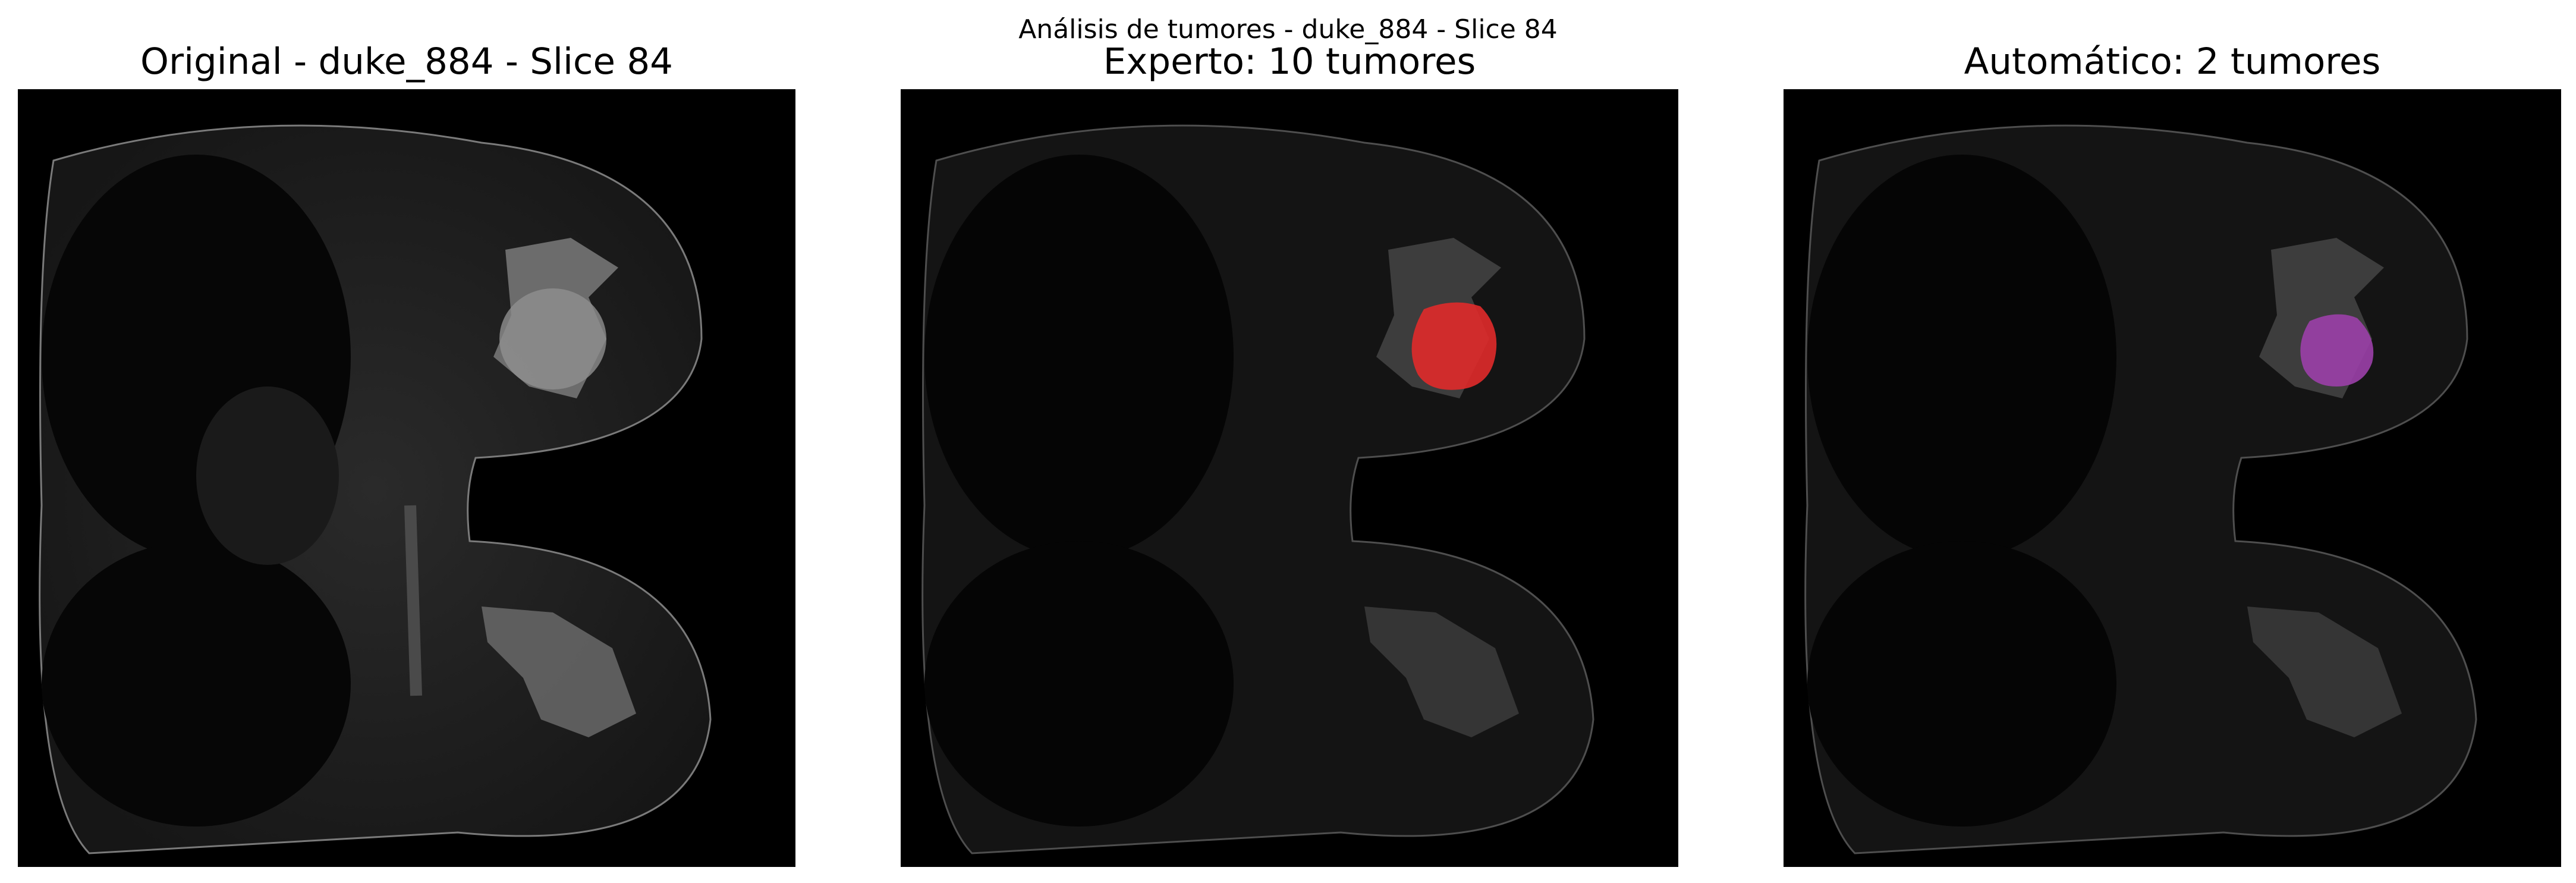 The width and height of the screenshot is (2576, 883). Describe the element at coordinates (1289, 61) in the screenshot. I see `panel-title-expert: Experto: 10 tumores` at that location.